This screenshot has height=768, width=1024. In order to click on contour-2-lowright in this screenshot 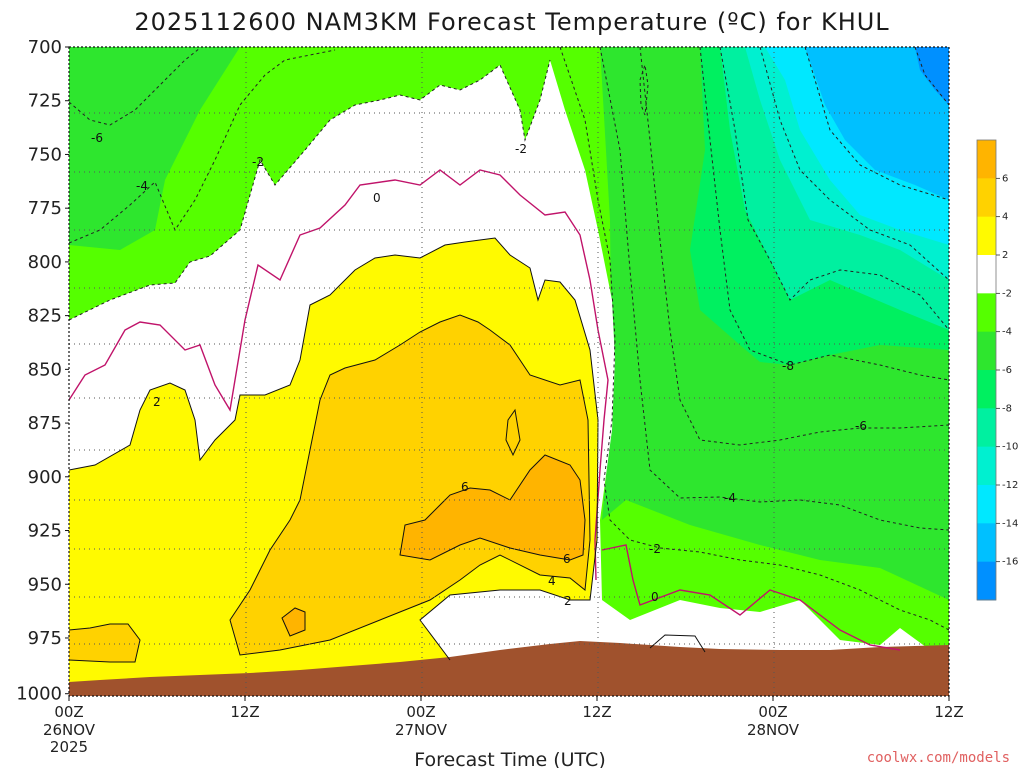, I will do `click(677, 643)`.